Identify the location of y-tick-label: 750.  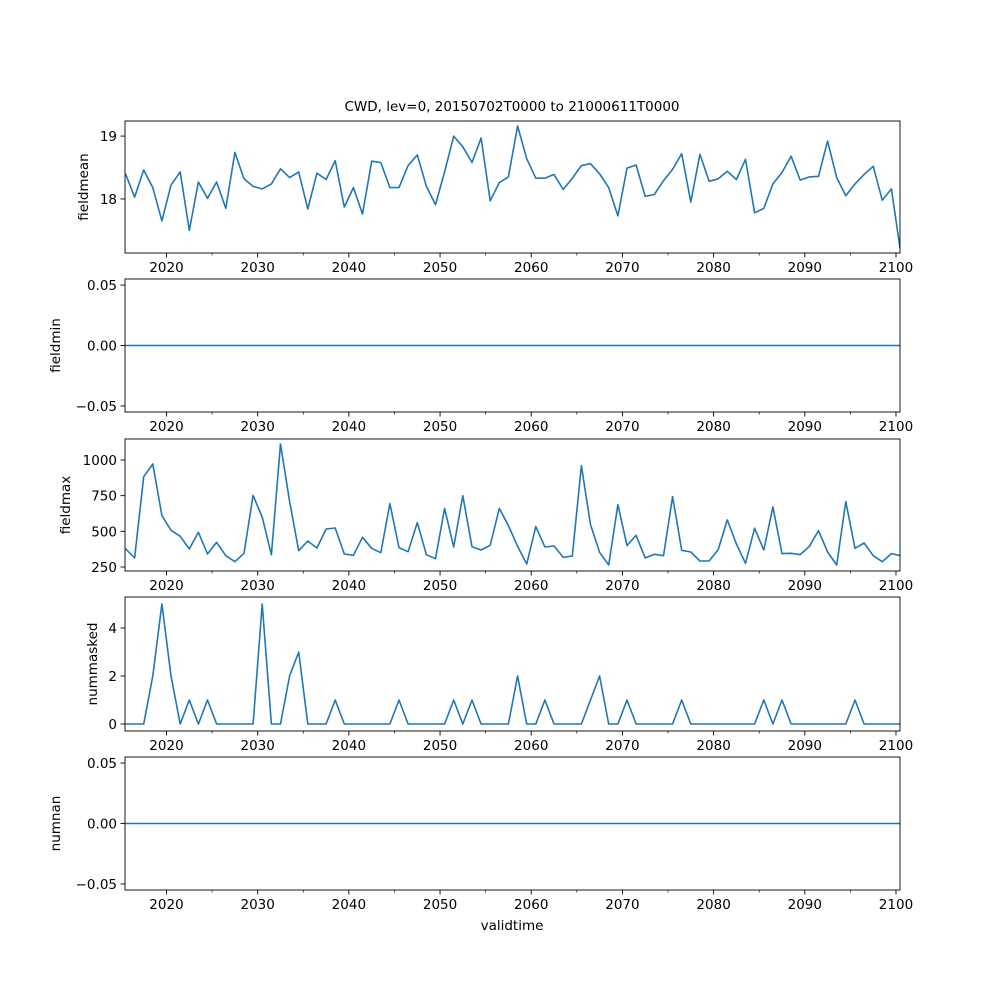
(104, 497).